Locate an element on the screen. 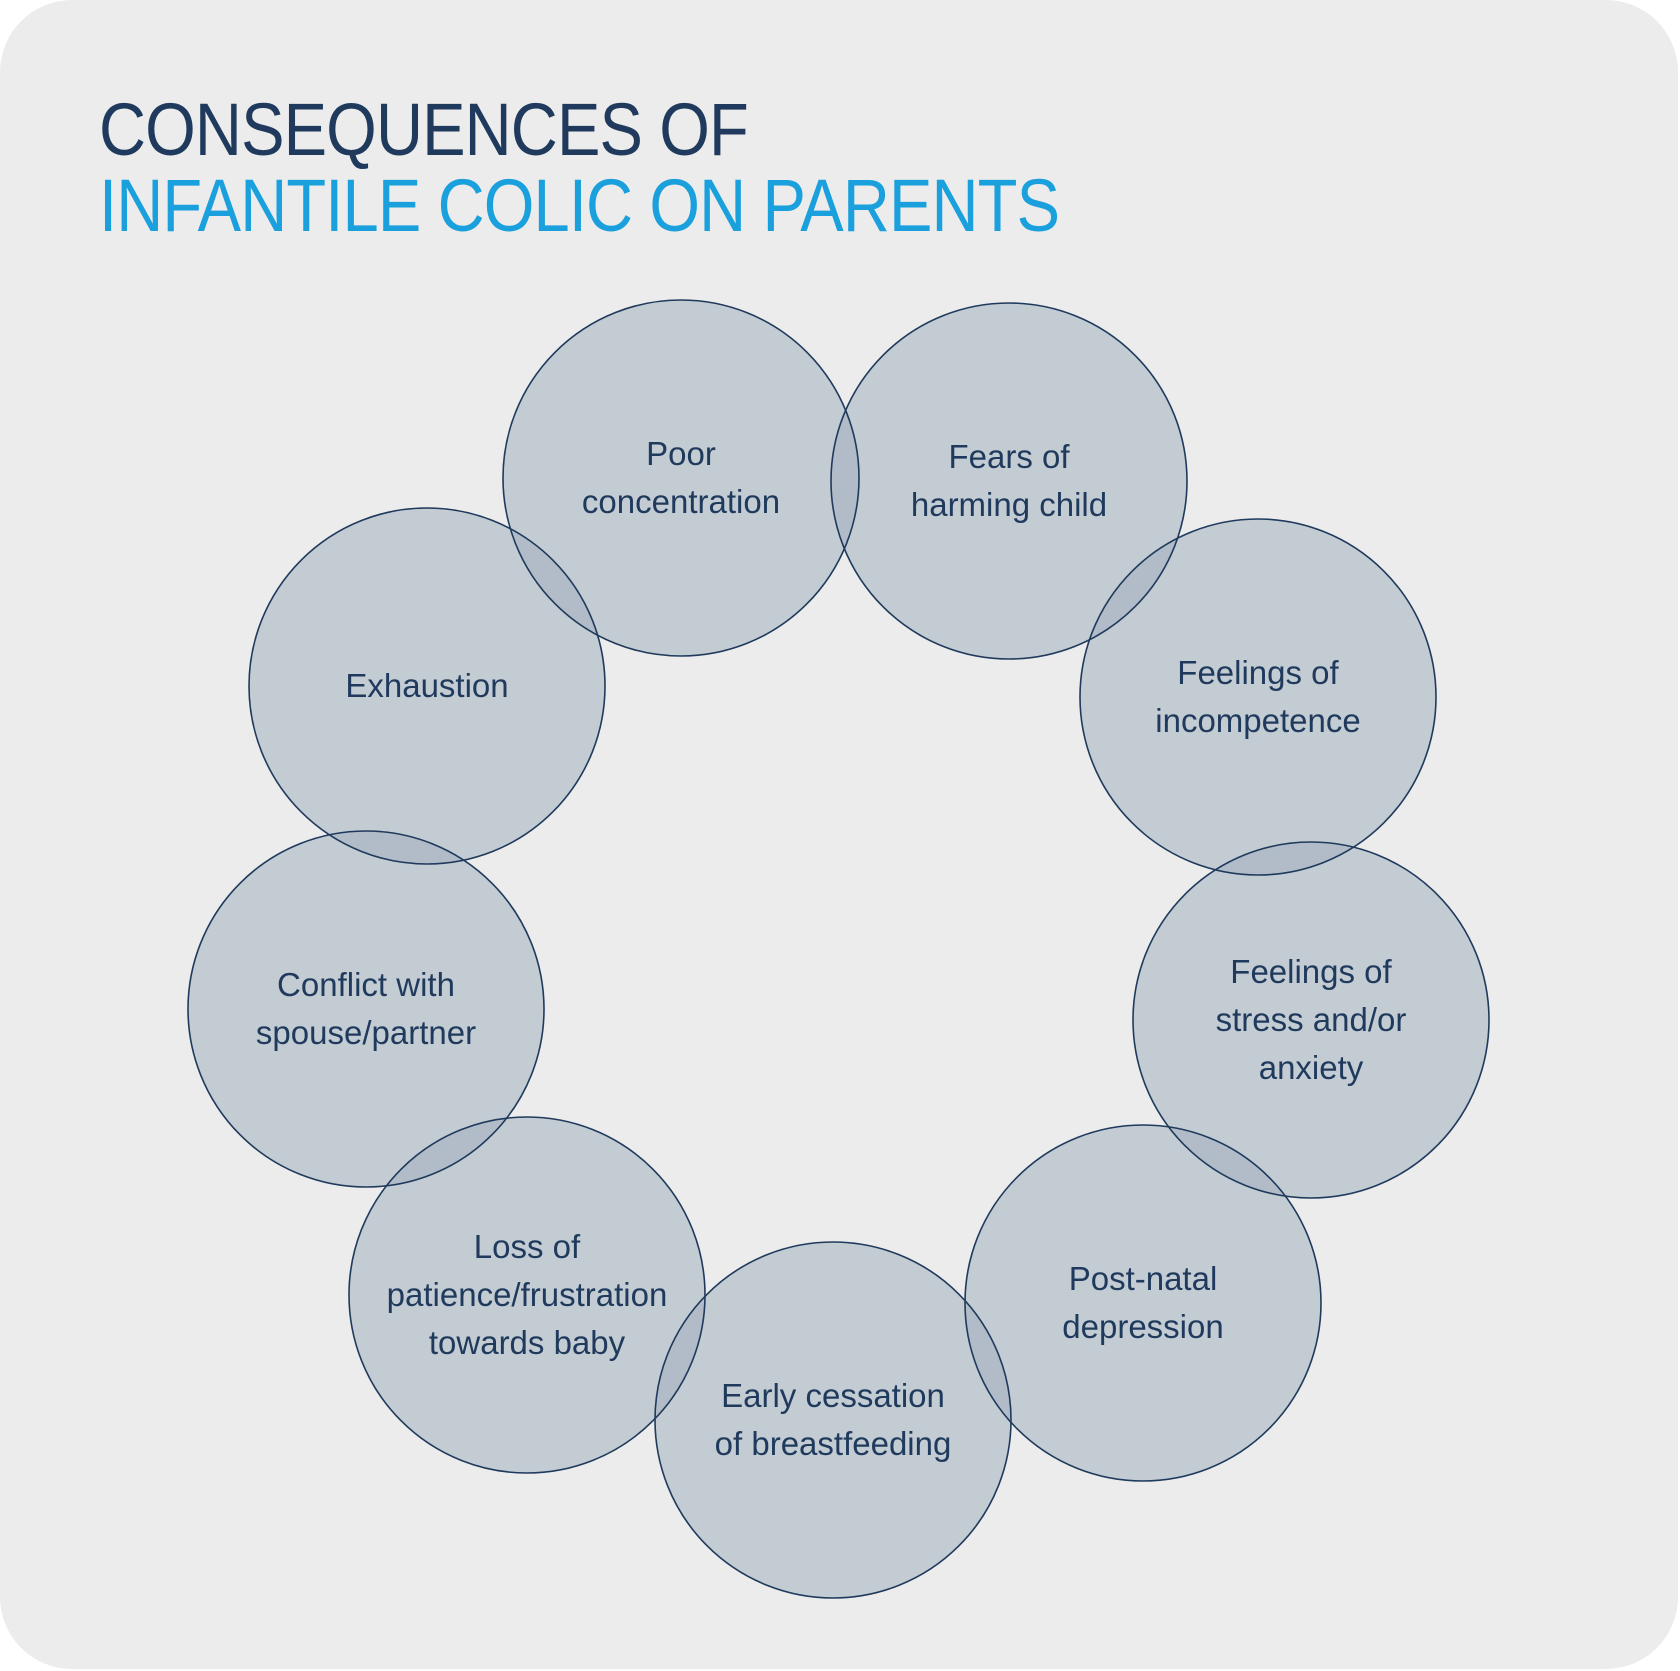 The width and height of the screenshot is (1680, 1671). circle-label-line: concentration is located at coordinates (681, 501).